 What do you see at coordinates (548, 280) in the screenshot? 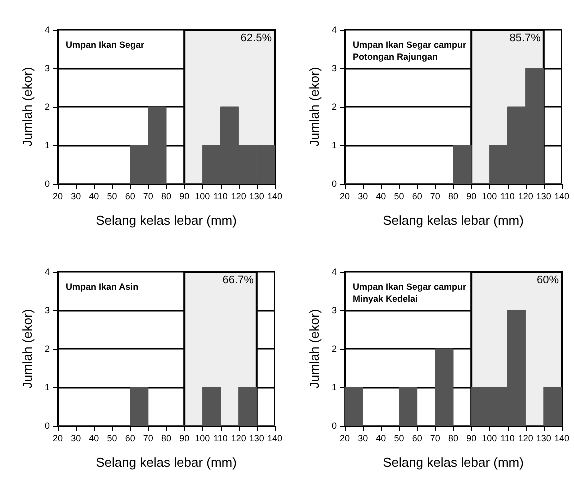
I see `band-label: 60%` at bounding box center [548, 280].